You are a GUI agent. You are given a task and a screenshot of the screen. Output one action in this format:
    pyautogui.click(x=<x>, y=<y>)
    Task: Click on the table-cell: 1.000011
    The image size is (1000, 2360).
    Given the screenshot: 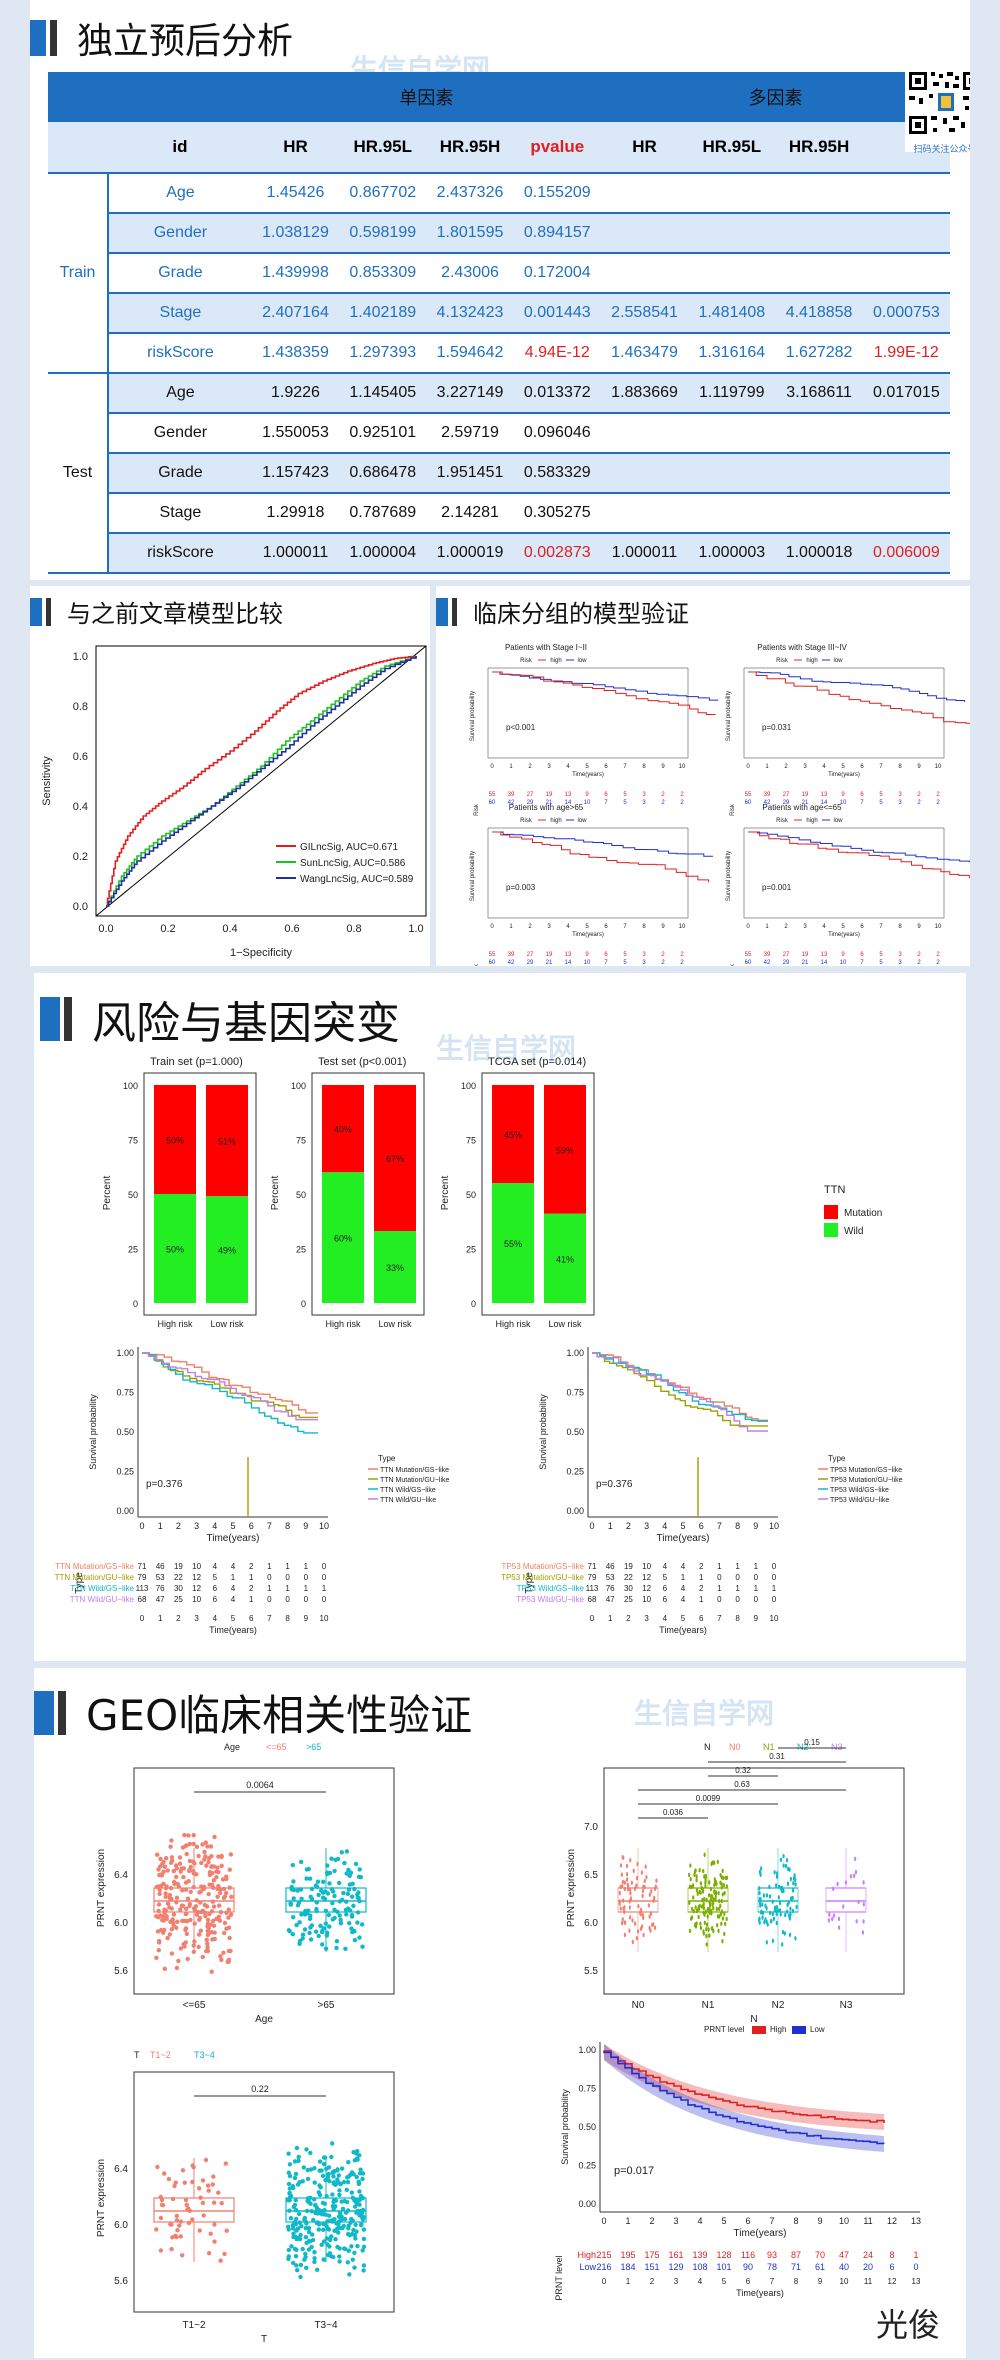 What is the action you would take?
    pyautogui.click(x=644, y=553)
    